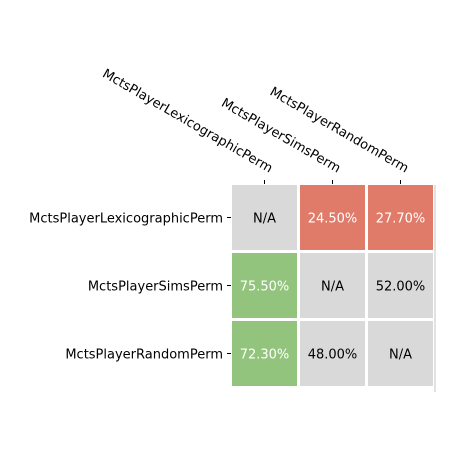 This screenshot has width=450, height=450. I want to click on heatmap-cell-r0-c2, so click(400, 217).